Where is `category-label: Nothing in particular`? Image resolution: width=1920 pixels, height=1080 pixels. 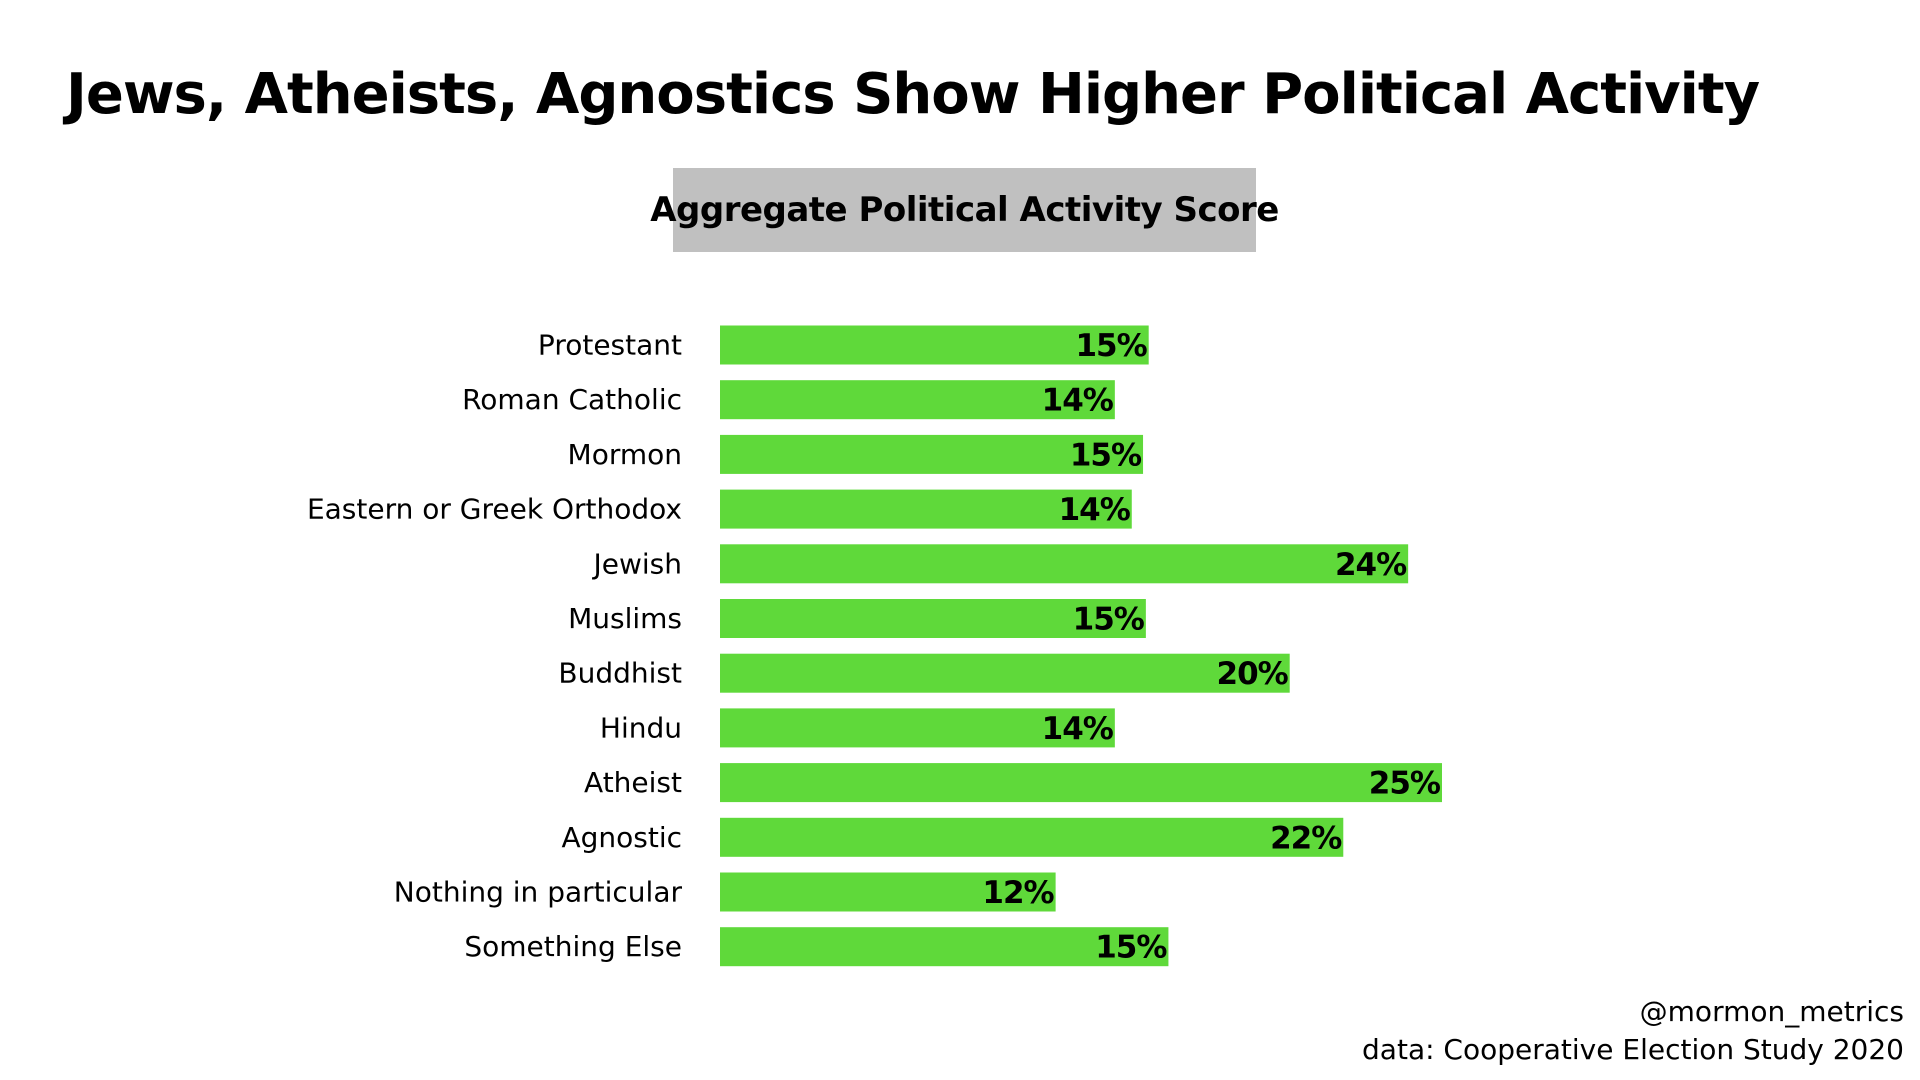 category-label: Nothing in particular is located at coordinates (538, 892).